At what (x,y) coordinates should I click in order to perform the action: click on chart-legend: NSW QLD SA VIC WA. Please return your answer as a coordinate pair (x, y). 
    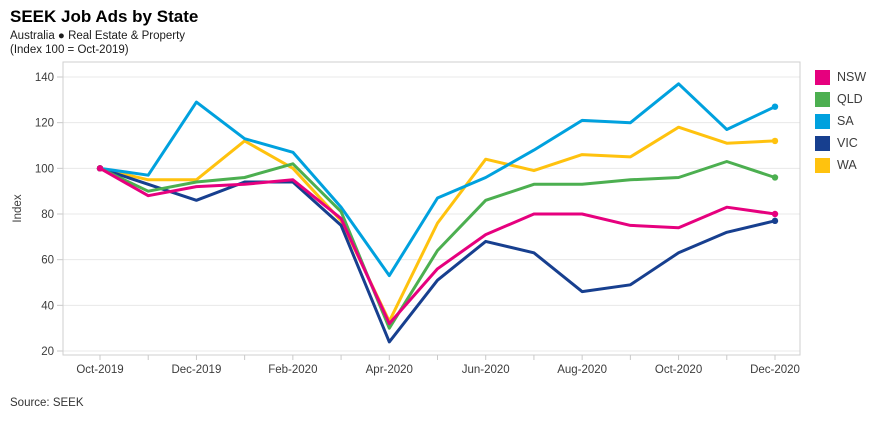
    Looking at the image, I should click on (840, 121).